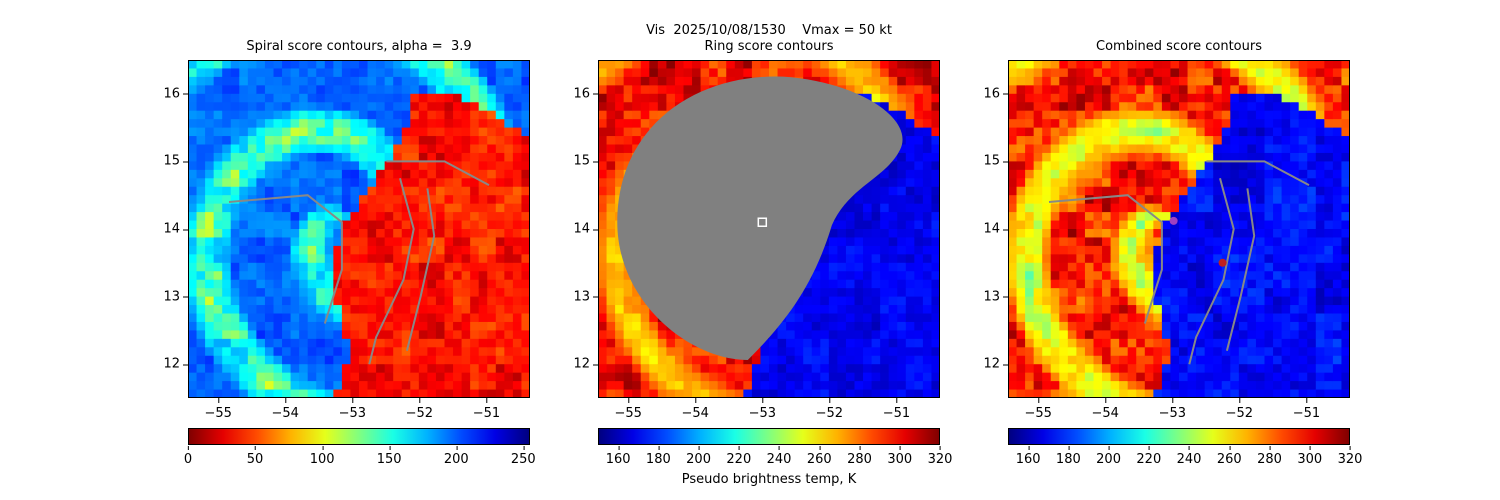 This screenshot has height=500, width=1500. I want to click on contour-line, so click(1258, 173).